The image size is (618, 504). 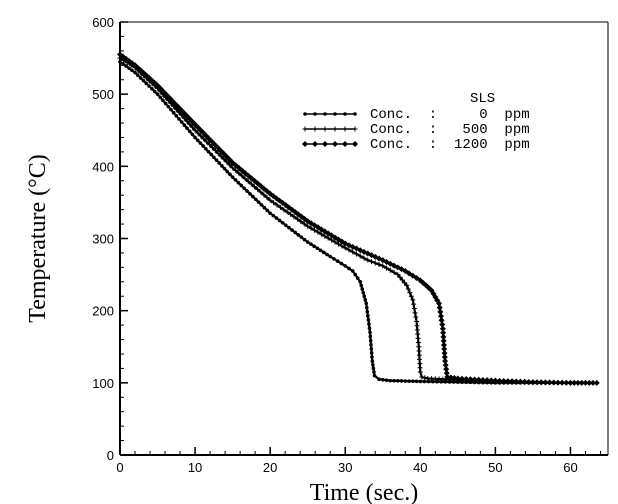 What do you see at coordinates (103, 22) in the screenshot?
I see `y-tick-label: 600` at bounding box center [103, 22].